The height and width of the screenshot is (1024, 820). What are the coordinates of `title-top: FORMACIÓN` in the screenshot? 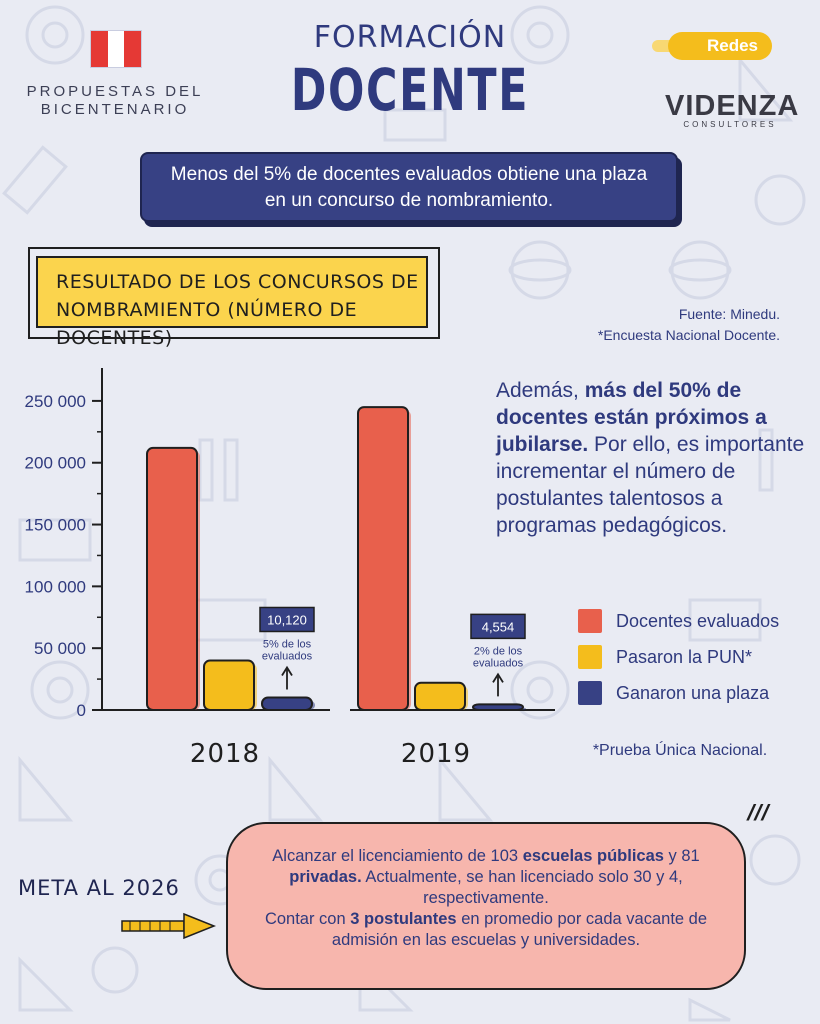 It's located at (410, 37).